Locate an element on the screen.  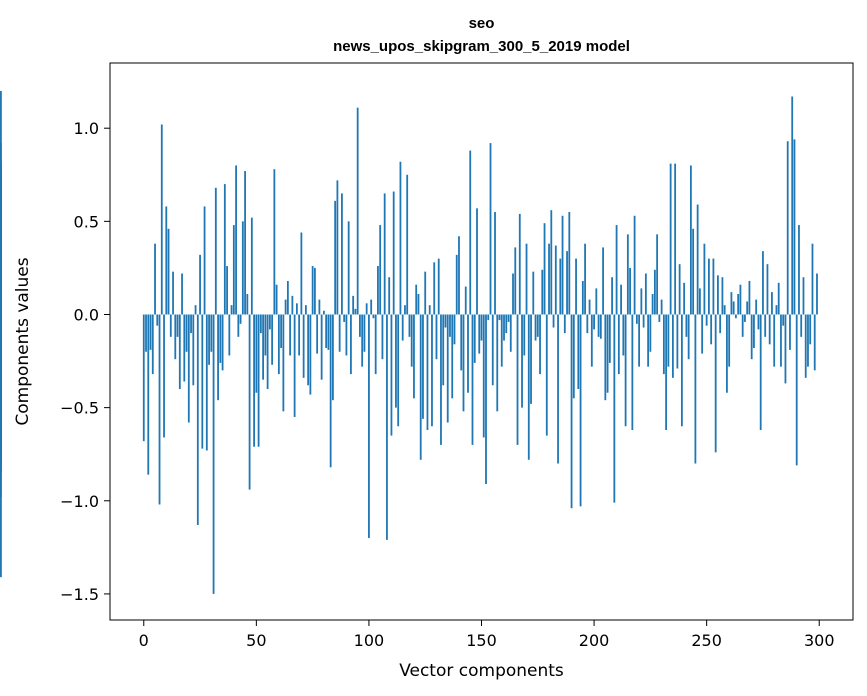
x-tick-label: 300 is located at coordinates (819, 640).